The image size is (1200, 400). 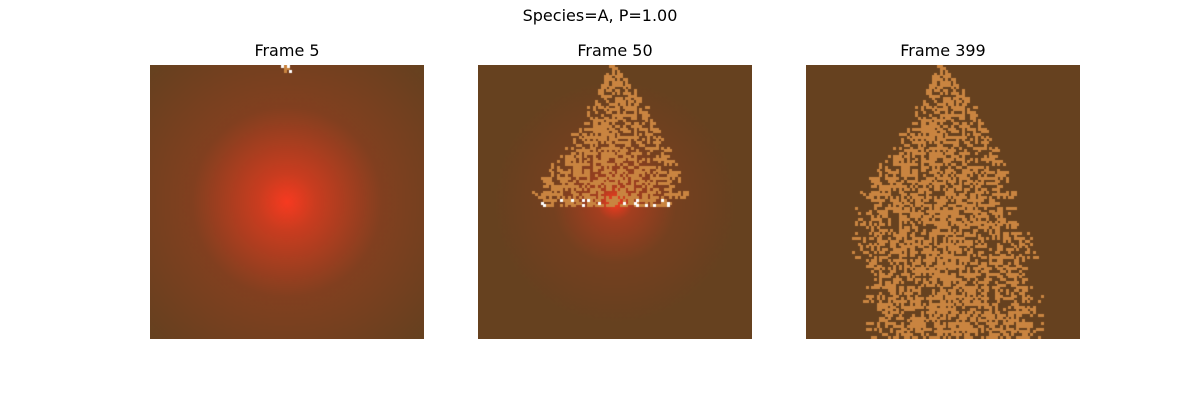 What do you see at coordinates (287, 50) in the screenshot?
I see `panel-title-frame-5: Frame 5` at bounding box center [287, 50].